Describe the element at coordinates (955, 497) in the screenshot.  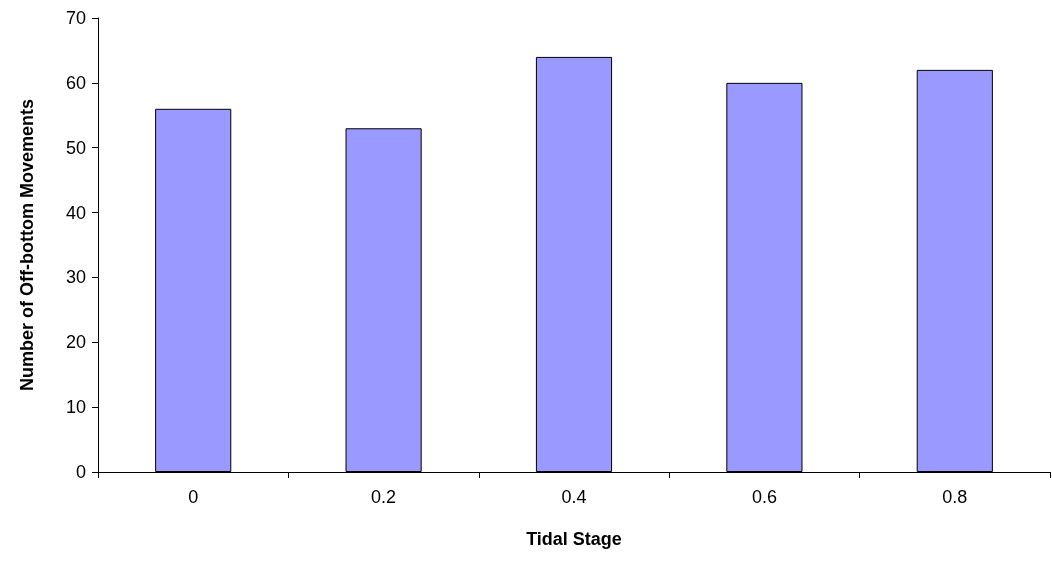
I see `x-tick-label: 0.8` at that location.